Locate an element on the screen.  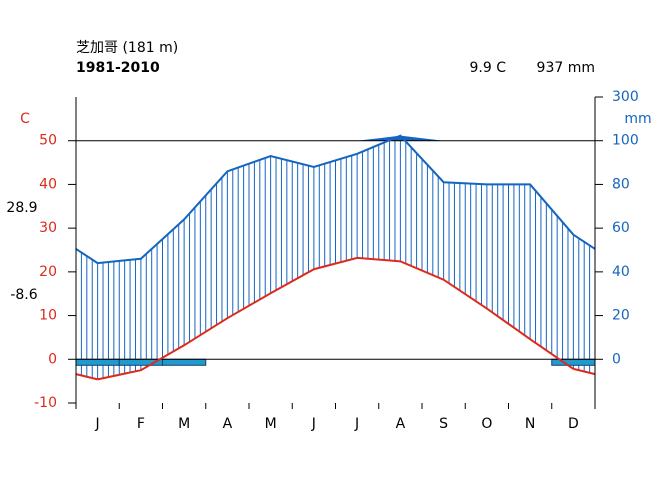
y2-tick-label: 40 is located at coordinates (621, 272).